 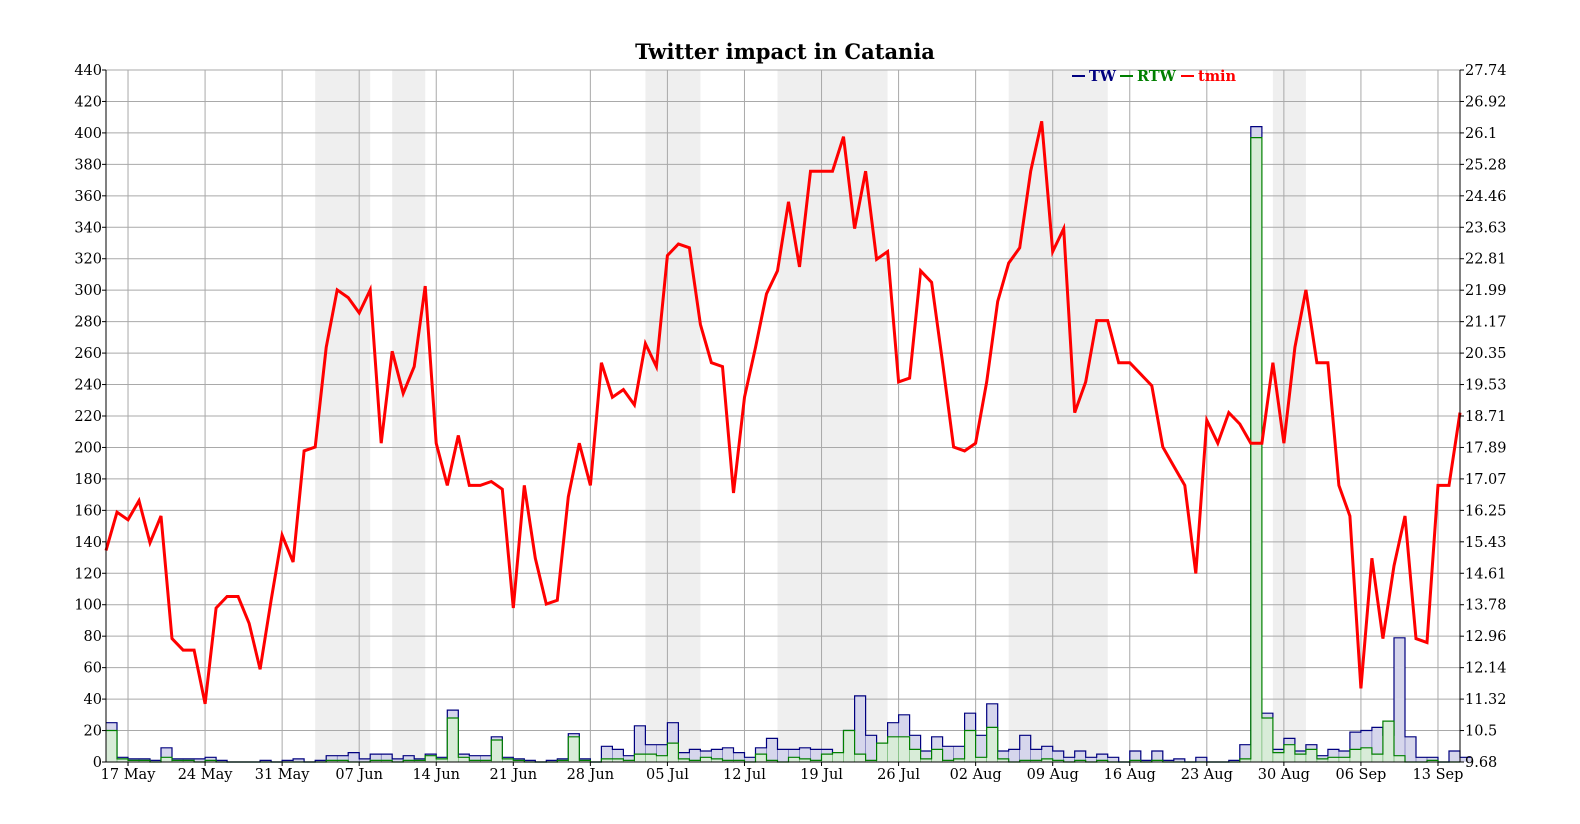 What do you see at coordinates (1486, 323) in the screenshot?
I see `right-tick-label: 21.17` at bounding box center [1486, 323].